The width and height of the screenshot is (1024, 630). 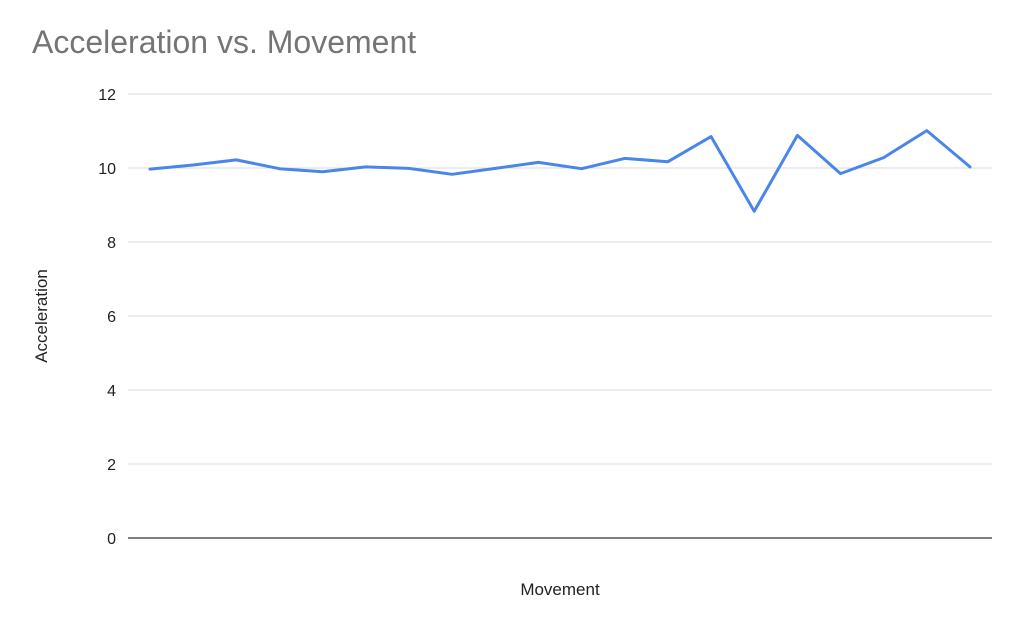 I want to click on y-tick-label: 8, so click(x=111, y=243).